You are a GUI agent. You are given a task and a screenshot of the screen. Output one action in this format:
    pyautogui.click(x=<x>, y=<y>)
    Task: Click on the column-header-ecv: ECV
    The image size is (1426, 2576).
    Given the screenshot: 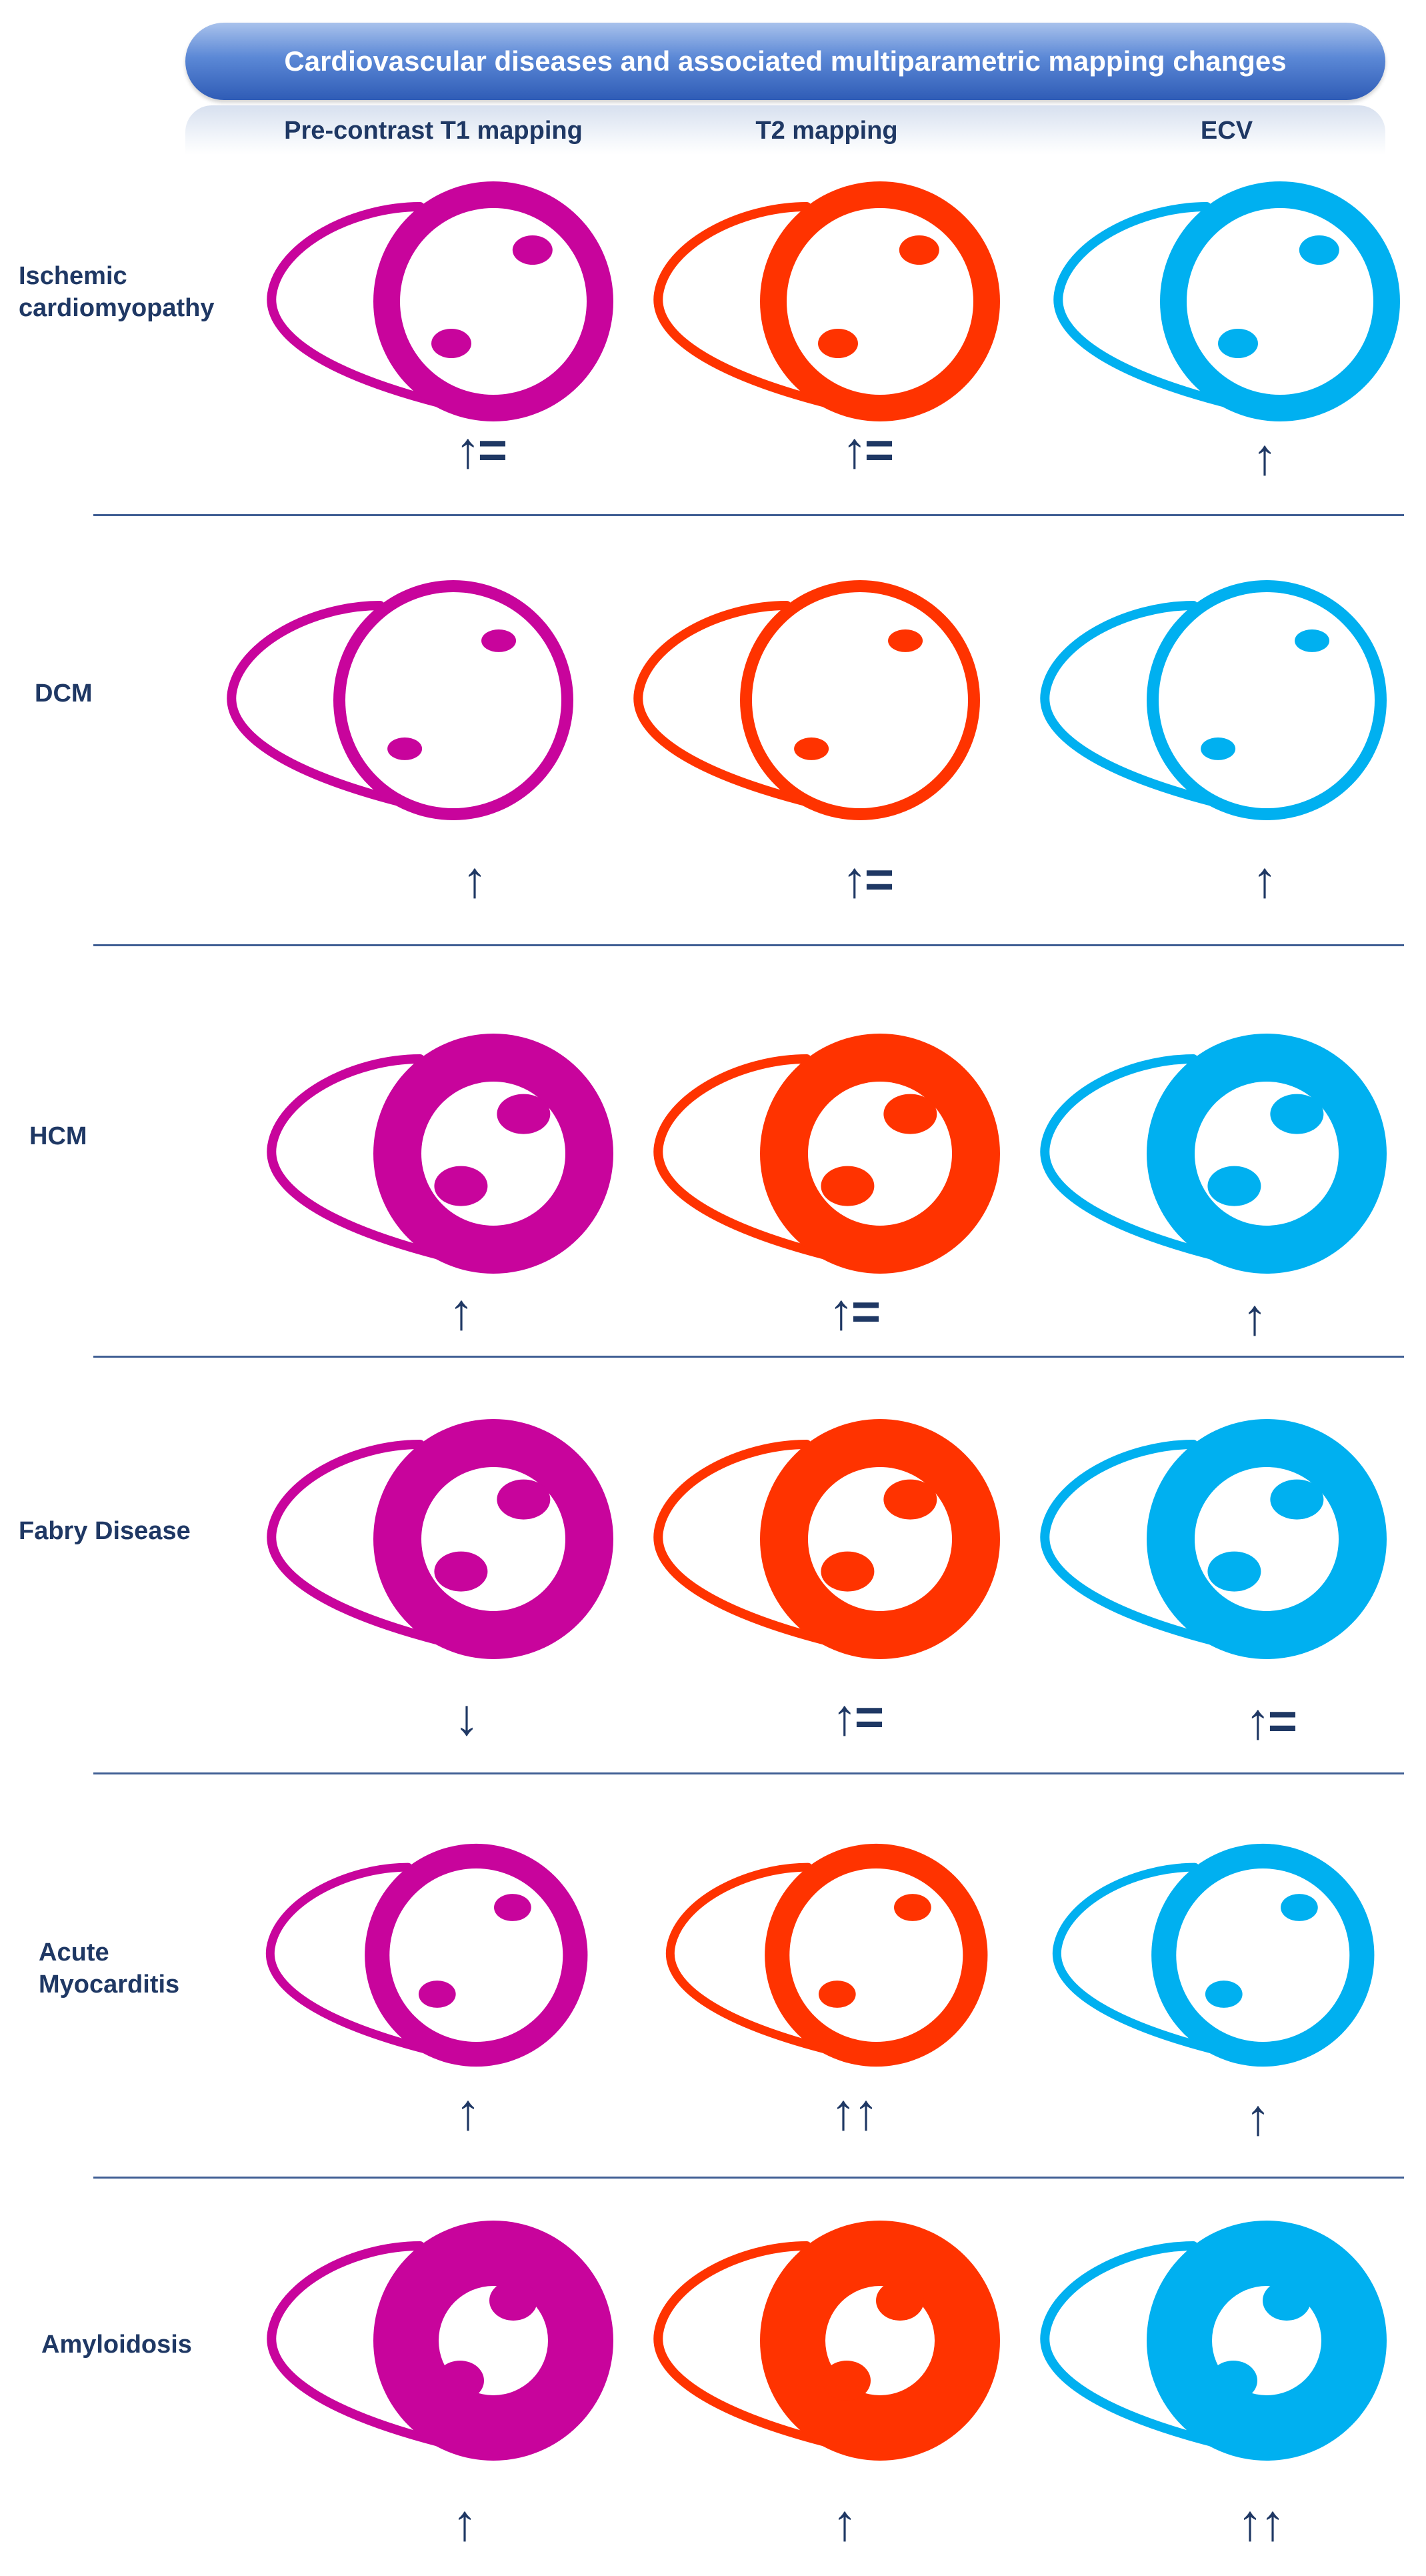 What is the action you would take?
    pyautogui.click(x=1226, y=131)
    